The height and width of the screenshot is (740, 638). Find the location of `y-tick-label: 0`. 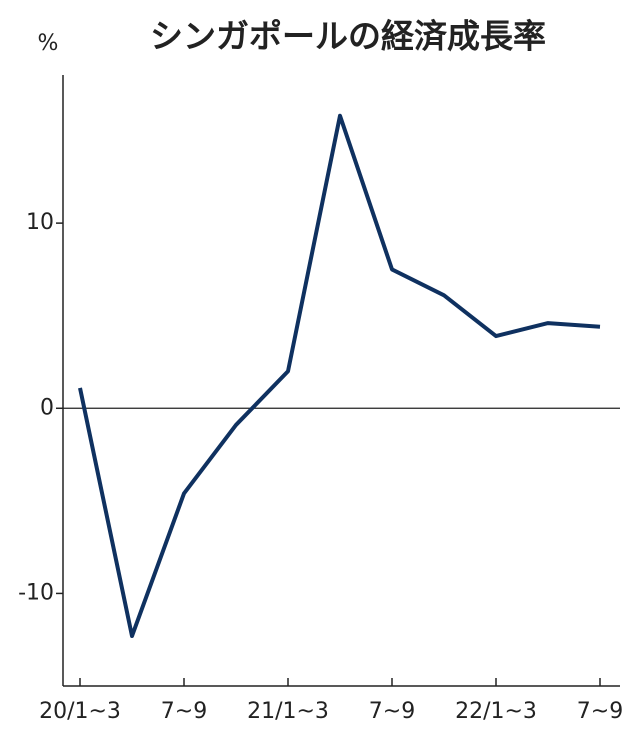

y-tick-label: 0 is located at coordinates (47, 407).